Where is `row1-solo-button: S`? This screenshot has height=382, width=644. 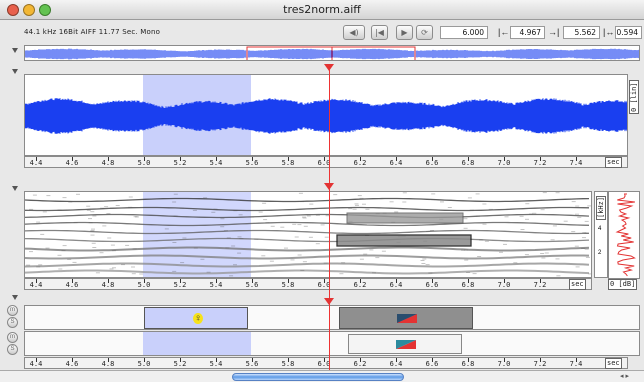 row1-solo-button: S is located at coordinates (12, 322).